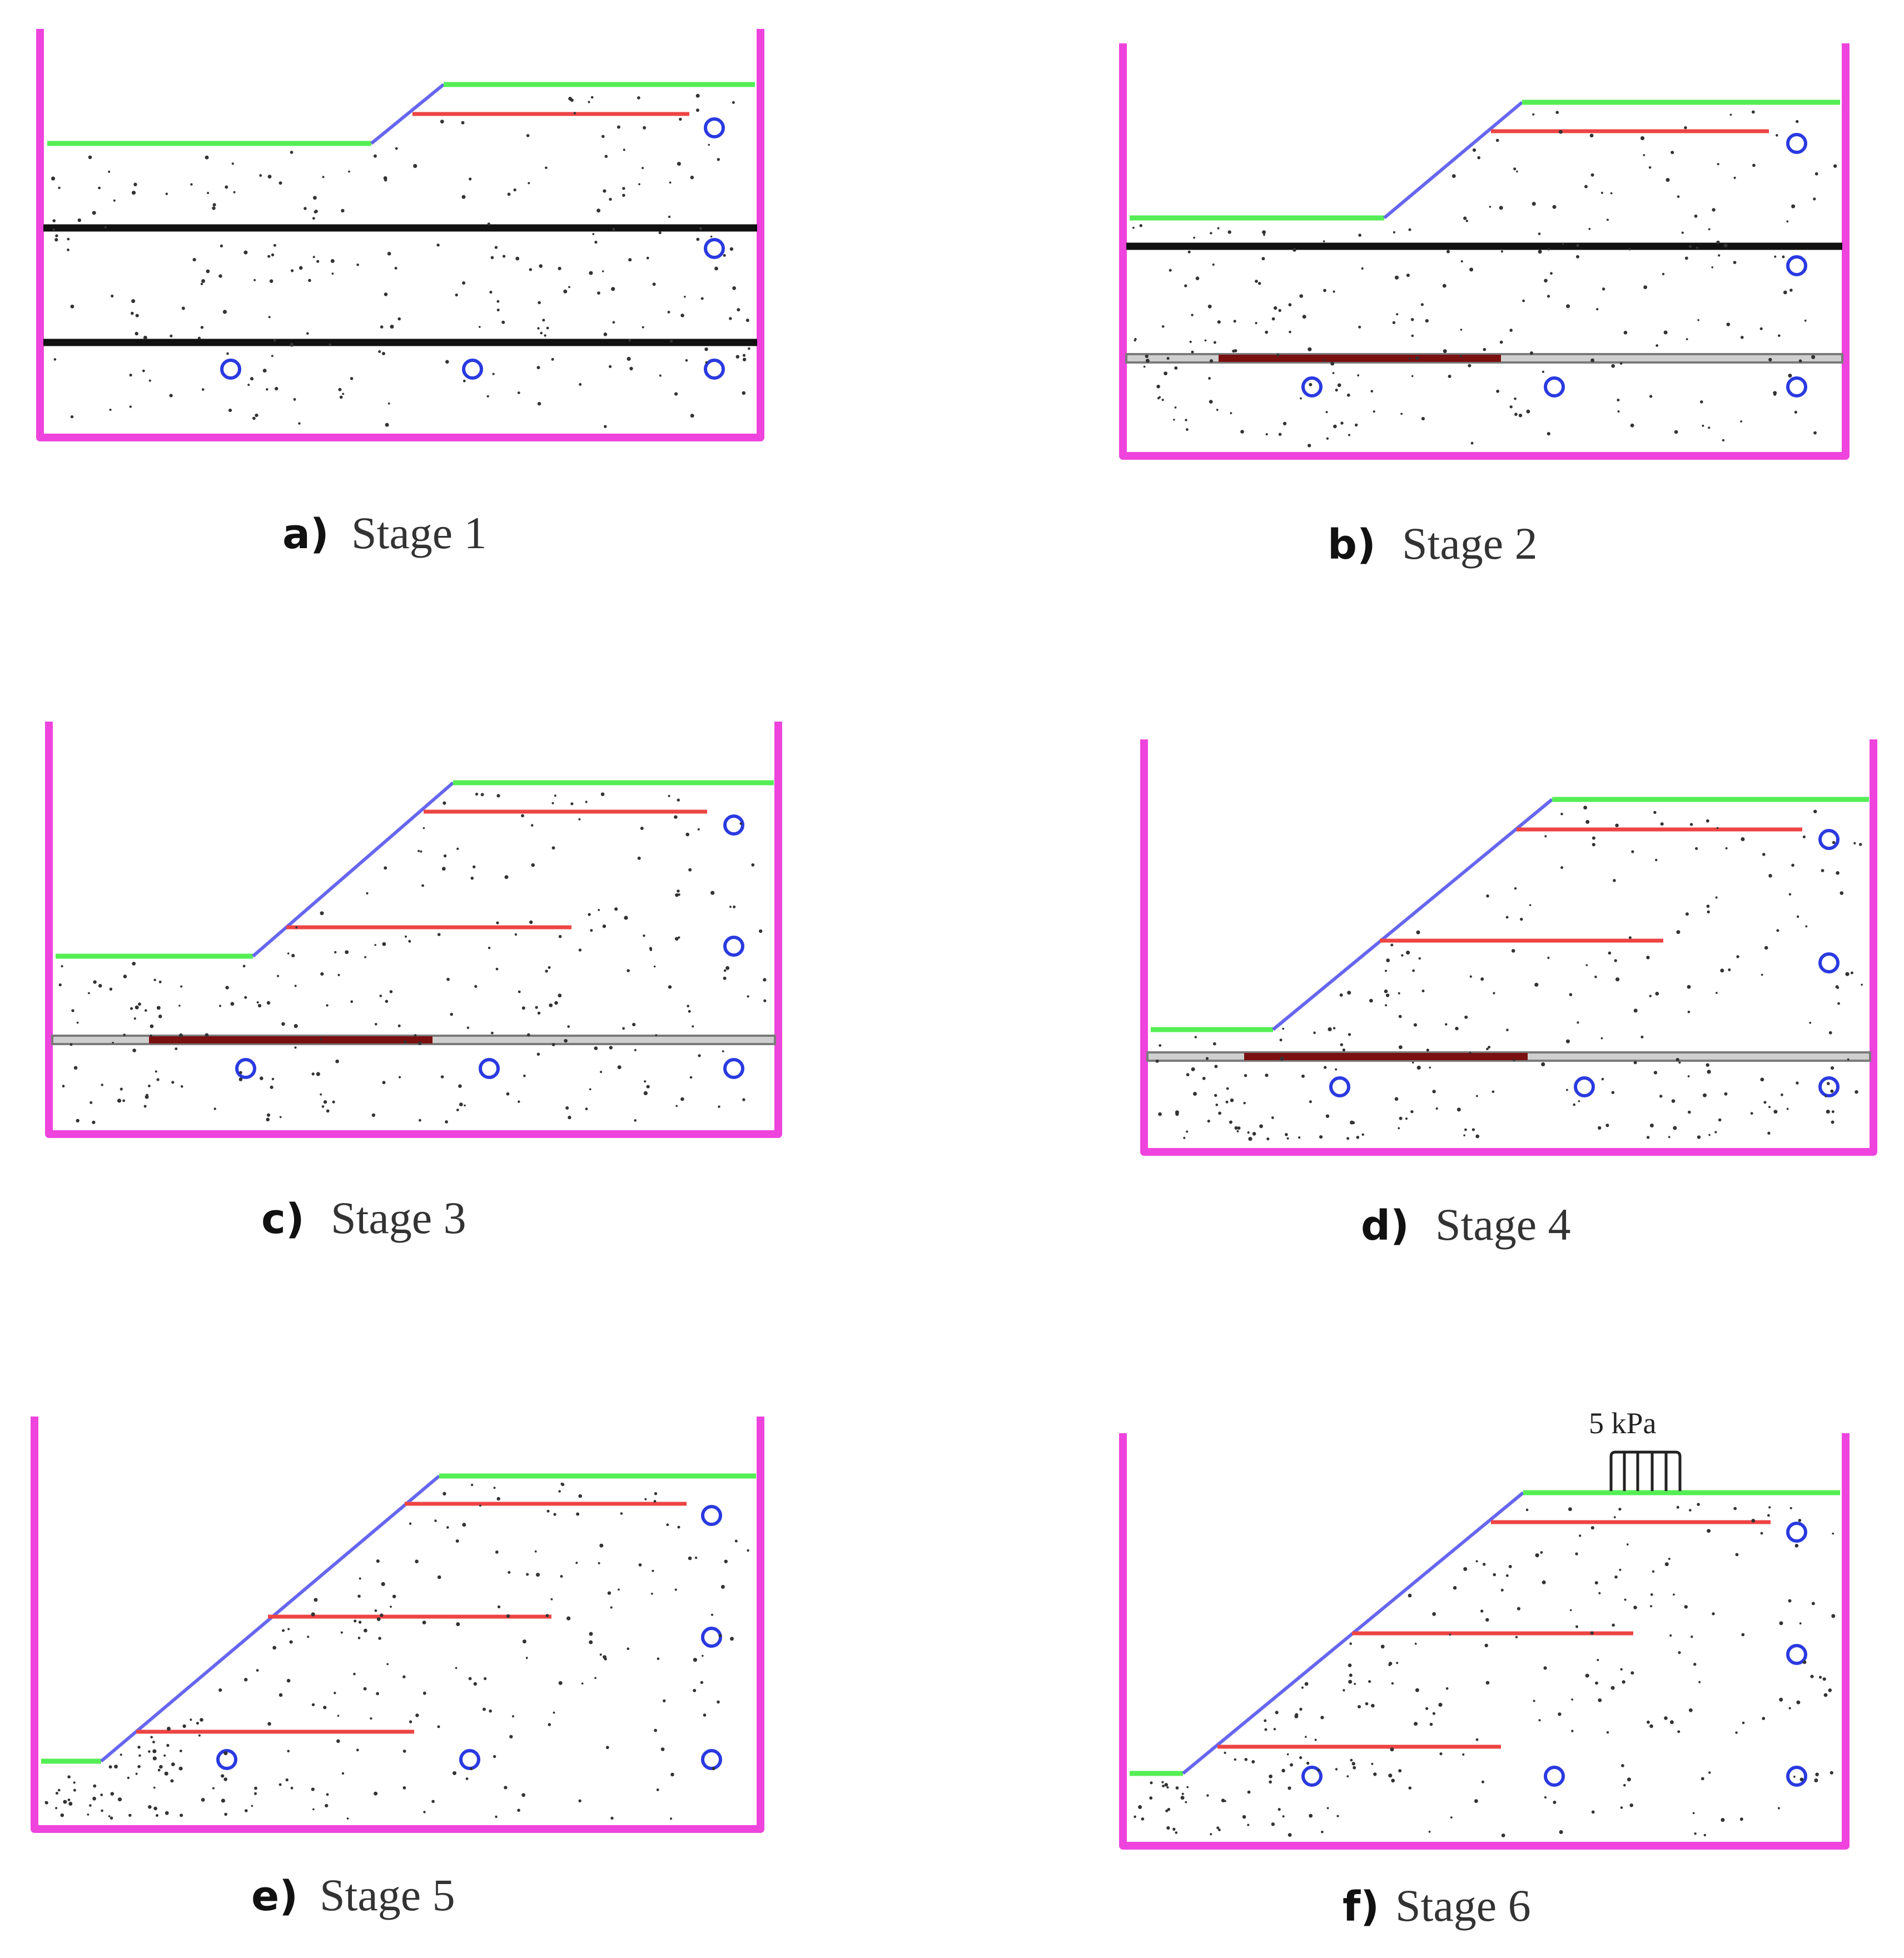 Image resolution: width=1904 pixels, height=1958 pixels. I want to click on weak-layer, so click(290, 1039).